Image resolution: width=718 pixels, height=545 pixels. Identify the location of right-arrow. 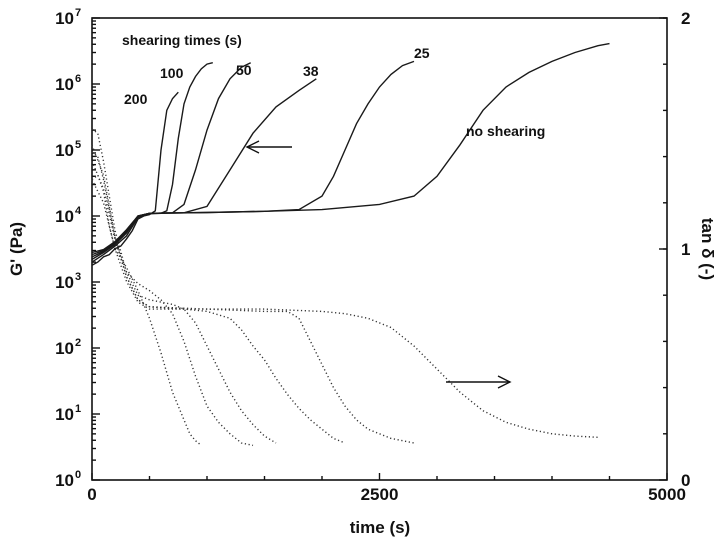
(479, 382).